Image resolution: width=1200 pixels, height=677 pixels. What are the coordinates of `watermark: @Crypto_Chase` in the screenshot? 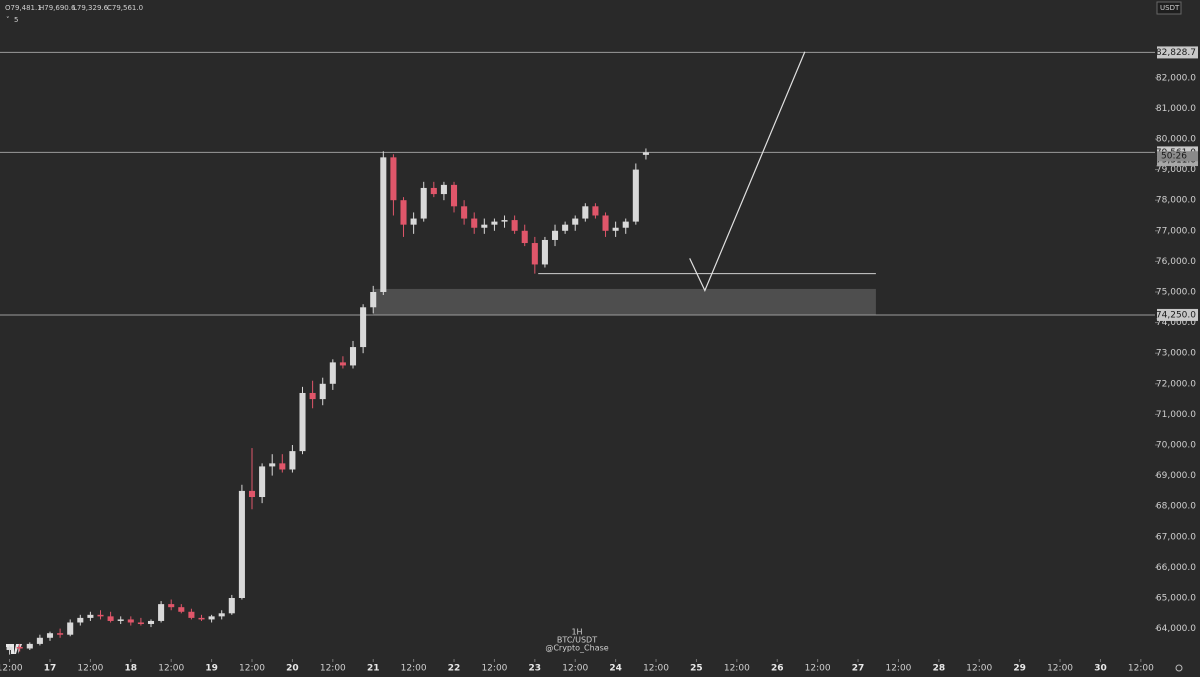 It's located at (576, 648).